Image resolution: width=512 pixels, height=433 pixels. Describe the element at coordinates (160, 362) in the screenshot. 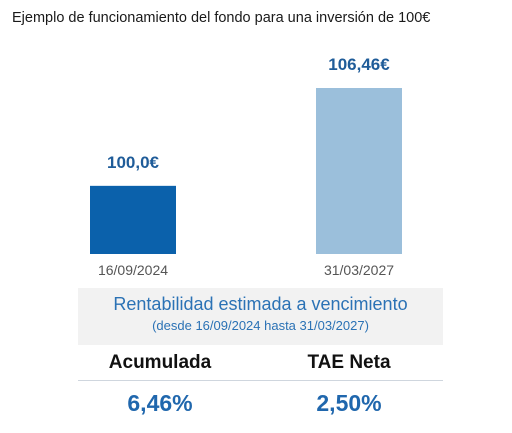

I see `accumulated-label: Acumulada` at that location.